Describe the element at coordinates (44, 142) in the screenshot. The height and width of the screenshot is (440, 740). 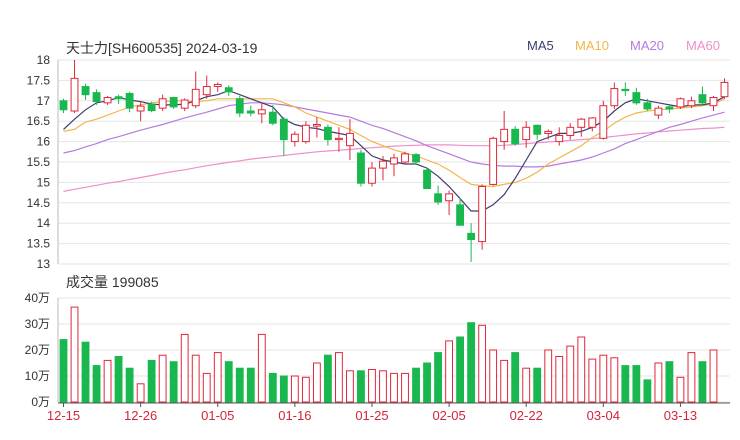
I see `price-axis-label: 16` at that location.